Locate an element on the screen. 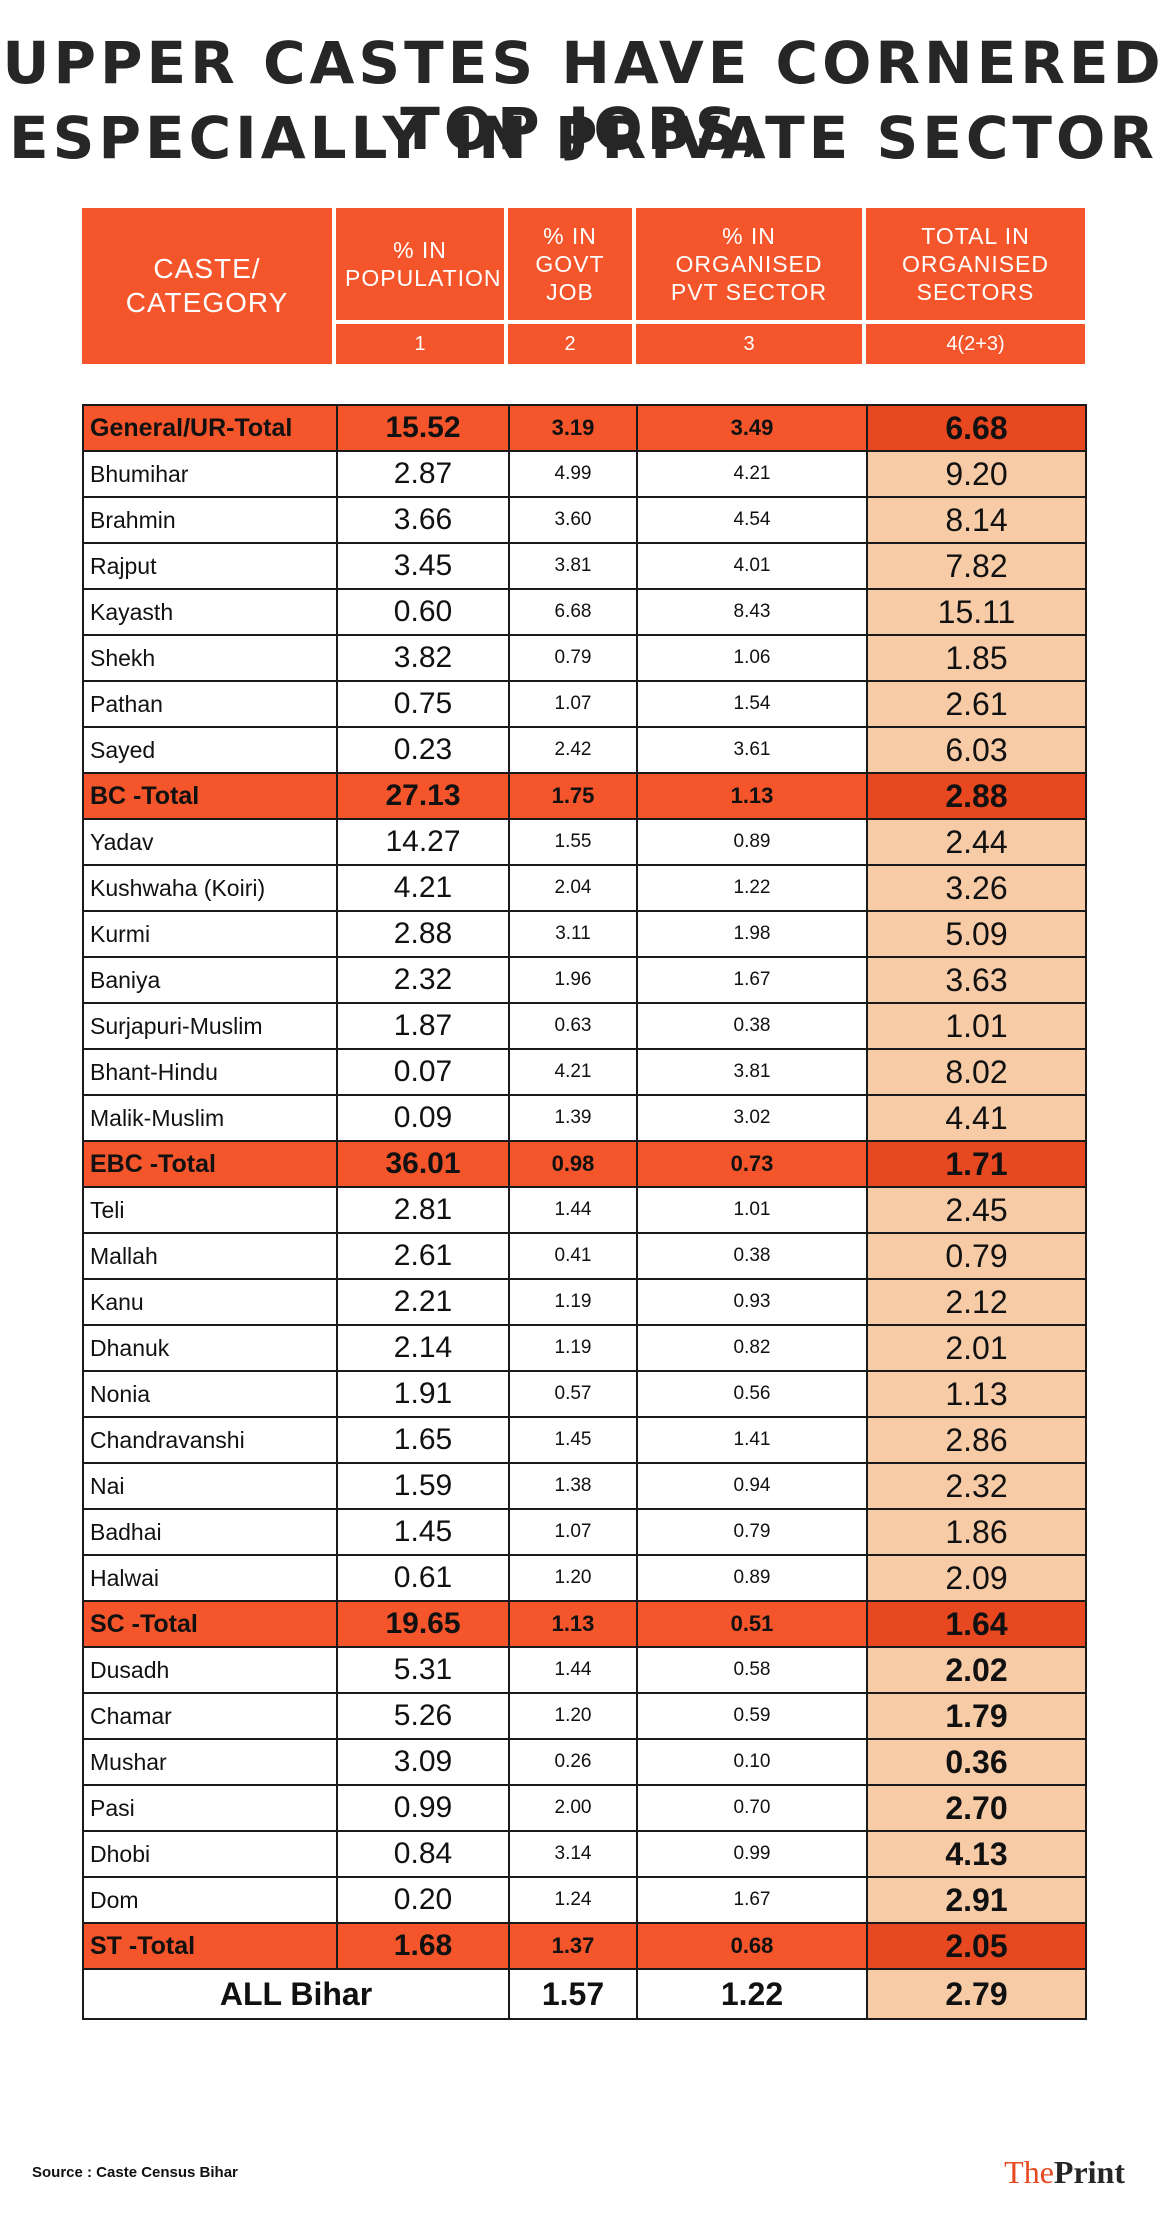 The height and width of the screenshot is (2216, 1167). header-number-3: 3 is located at coordinates (749, 344).